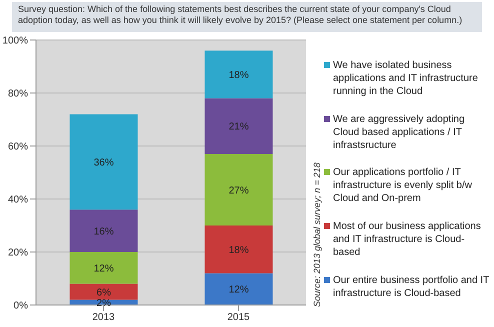  I want to click on legend-label: We have isolated business applications and IT infrastructure running in the Cloud, so click(406, 78).